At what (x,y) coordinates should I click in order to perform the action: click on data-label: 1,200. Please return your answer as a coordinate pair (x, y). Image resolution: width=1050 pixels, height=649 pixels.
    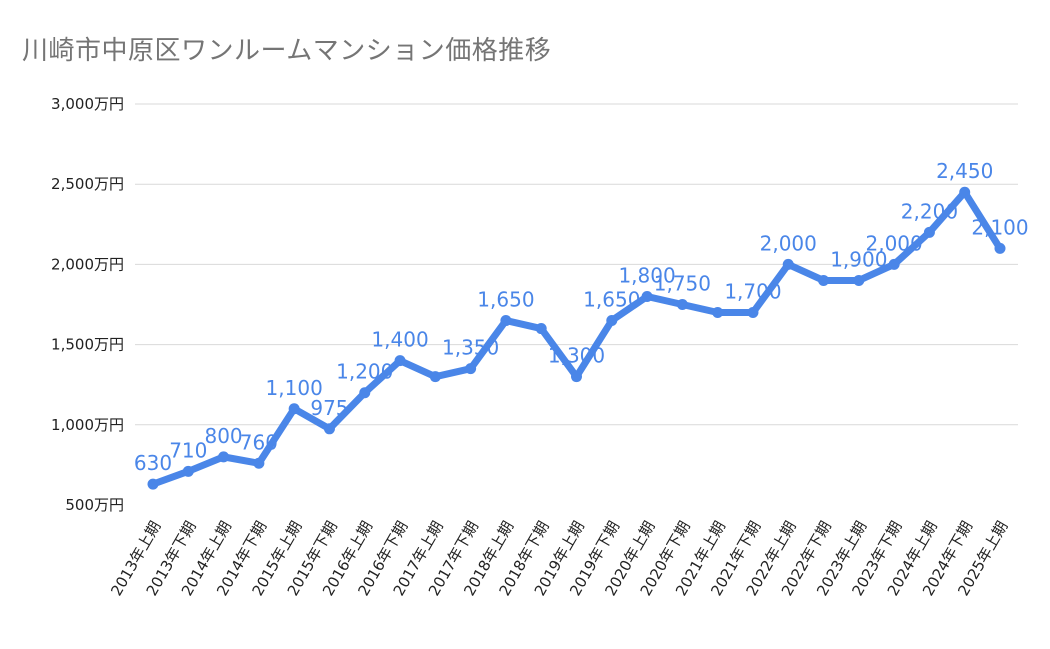
    Looking at the image, I should click on (364, 372).